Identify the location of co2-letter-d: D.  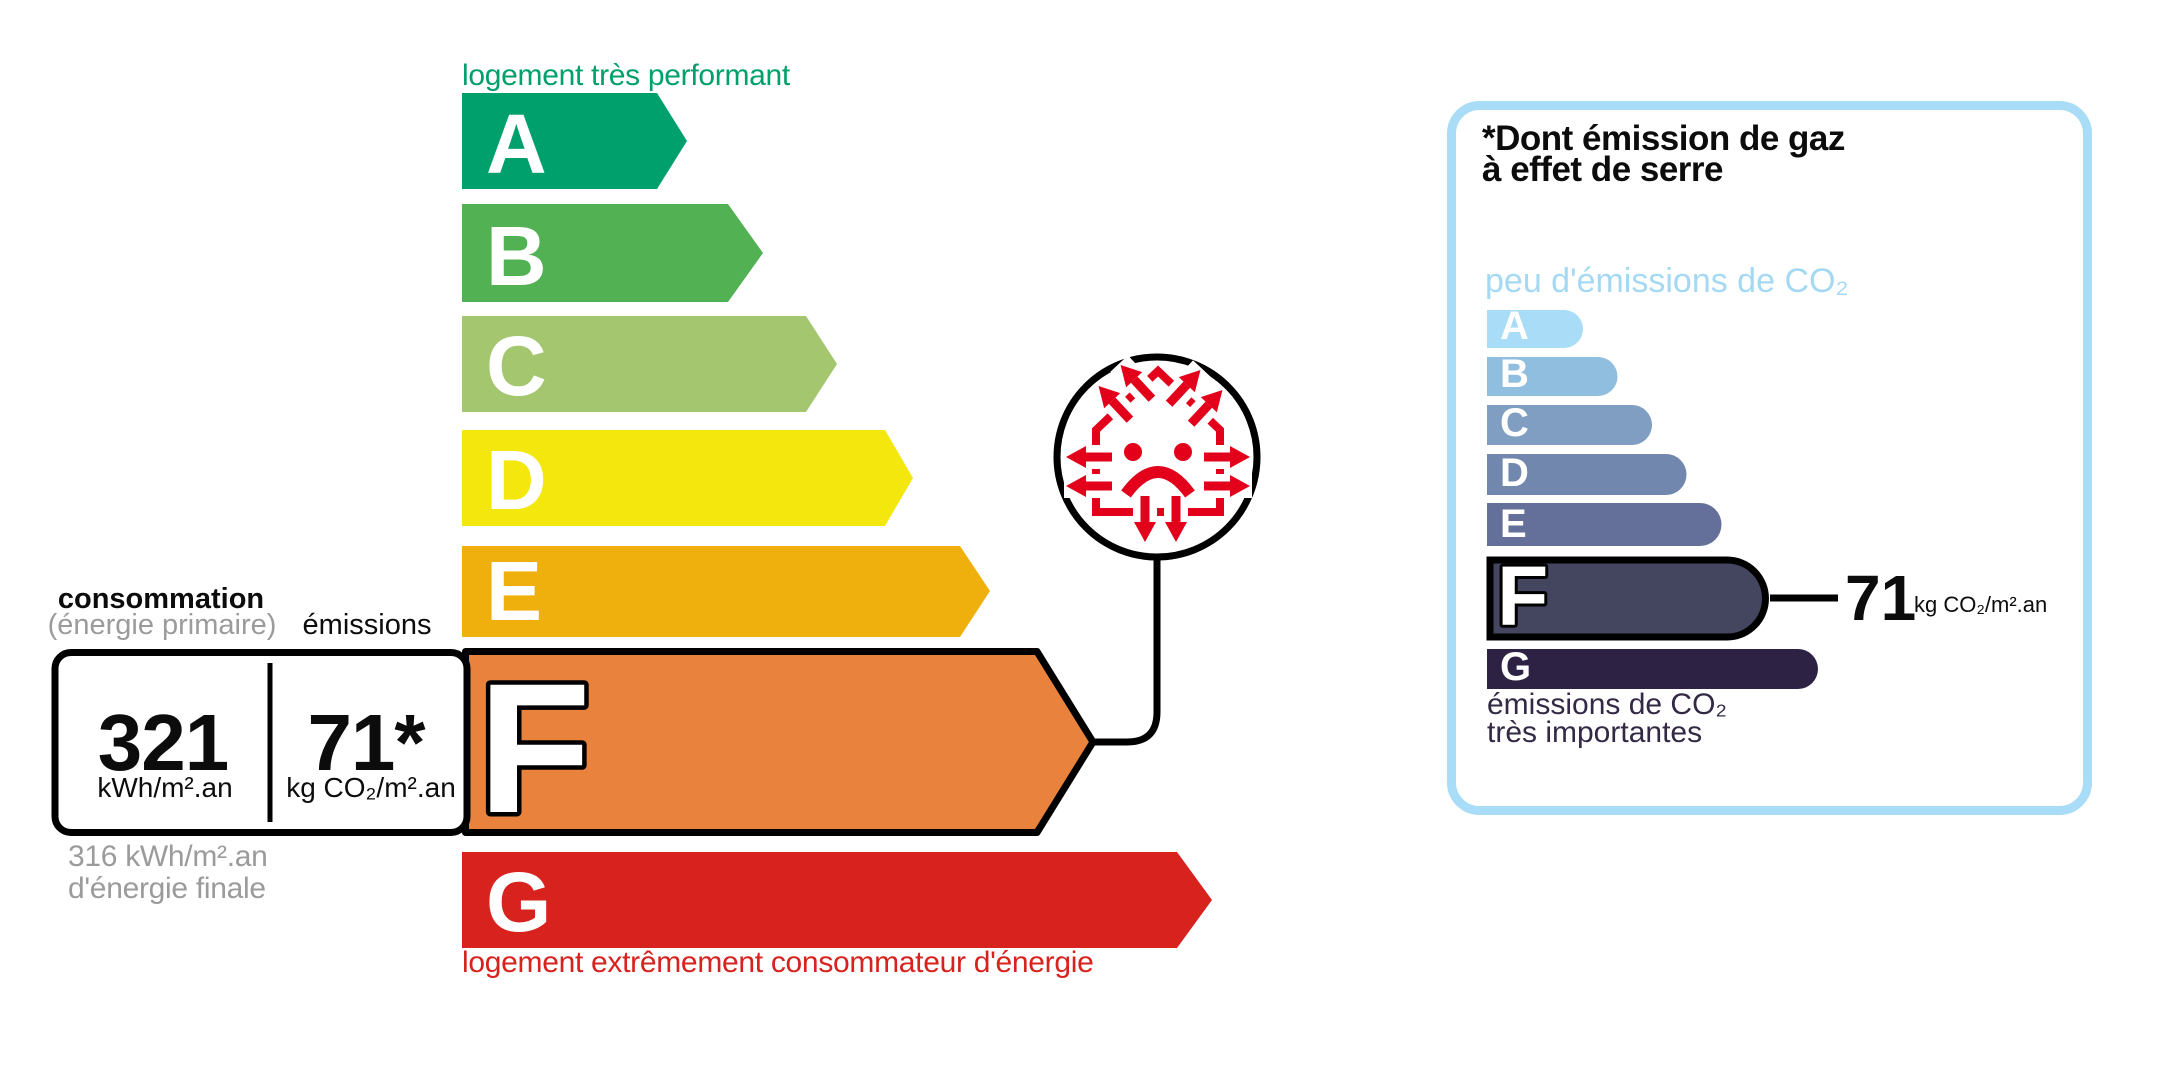
(1514, 473).